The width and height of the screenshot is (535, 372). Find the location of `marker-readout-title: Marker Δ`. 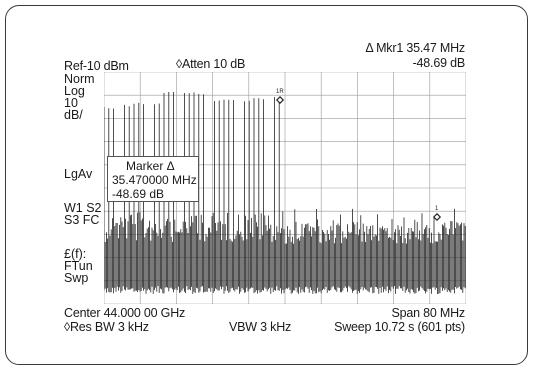

marker-readout-title: Marker Δ is located at coordinates (150, 166).